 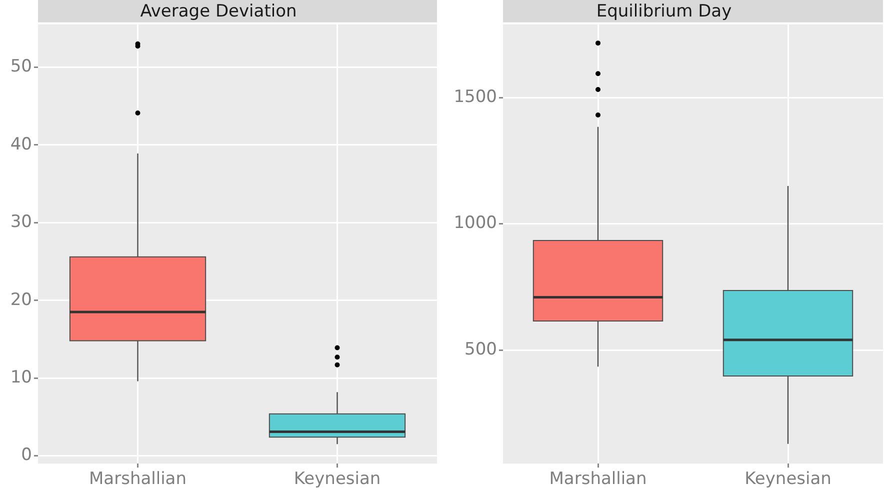 What do you see at coordinates (475, 97) in the screenshot?
I see `y-tick-label: 1500` at bounding box center [475, 97].